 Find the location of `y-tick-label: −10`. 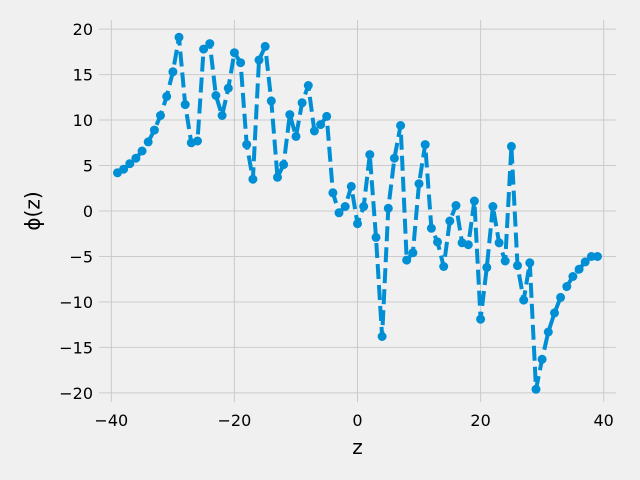

y-tick-label: −10 is located at coordinates (76, 302).